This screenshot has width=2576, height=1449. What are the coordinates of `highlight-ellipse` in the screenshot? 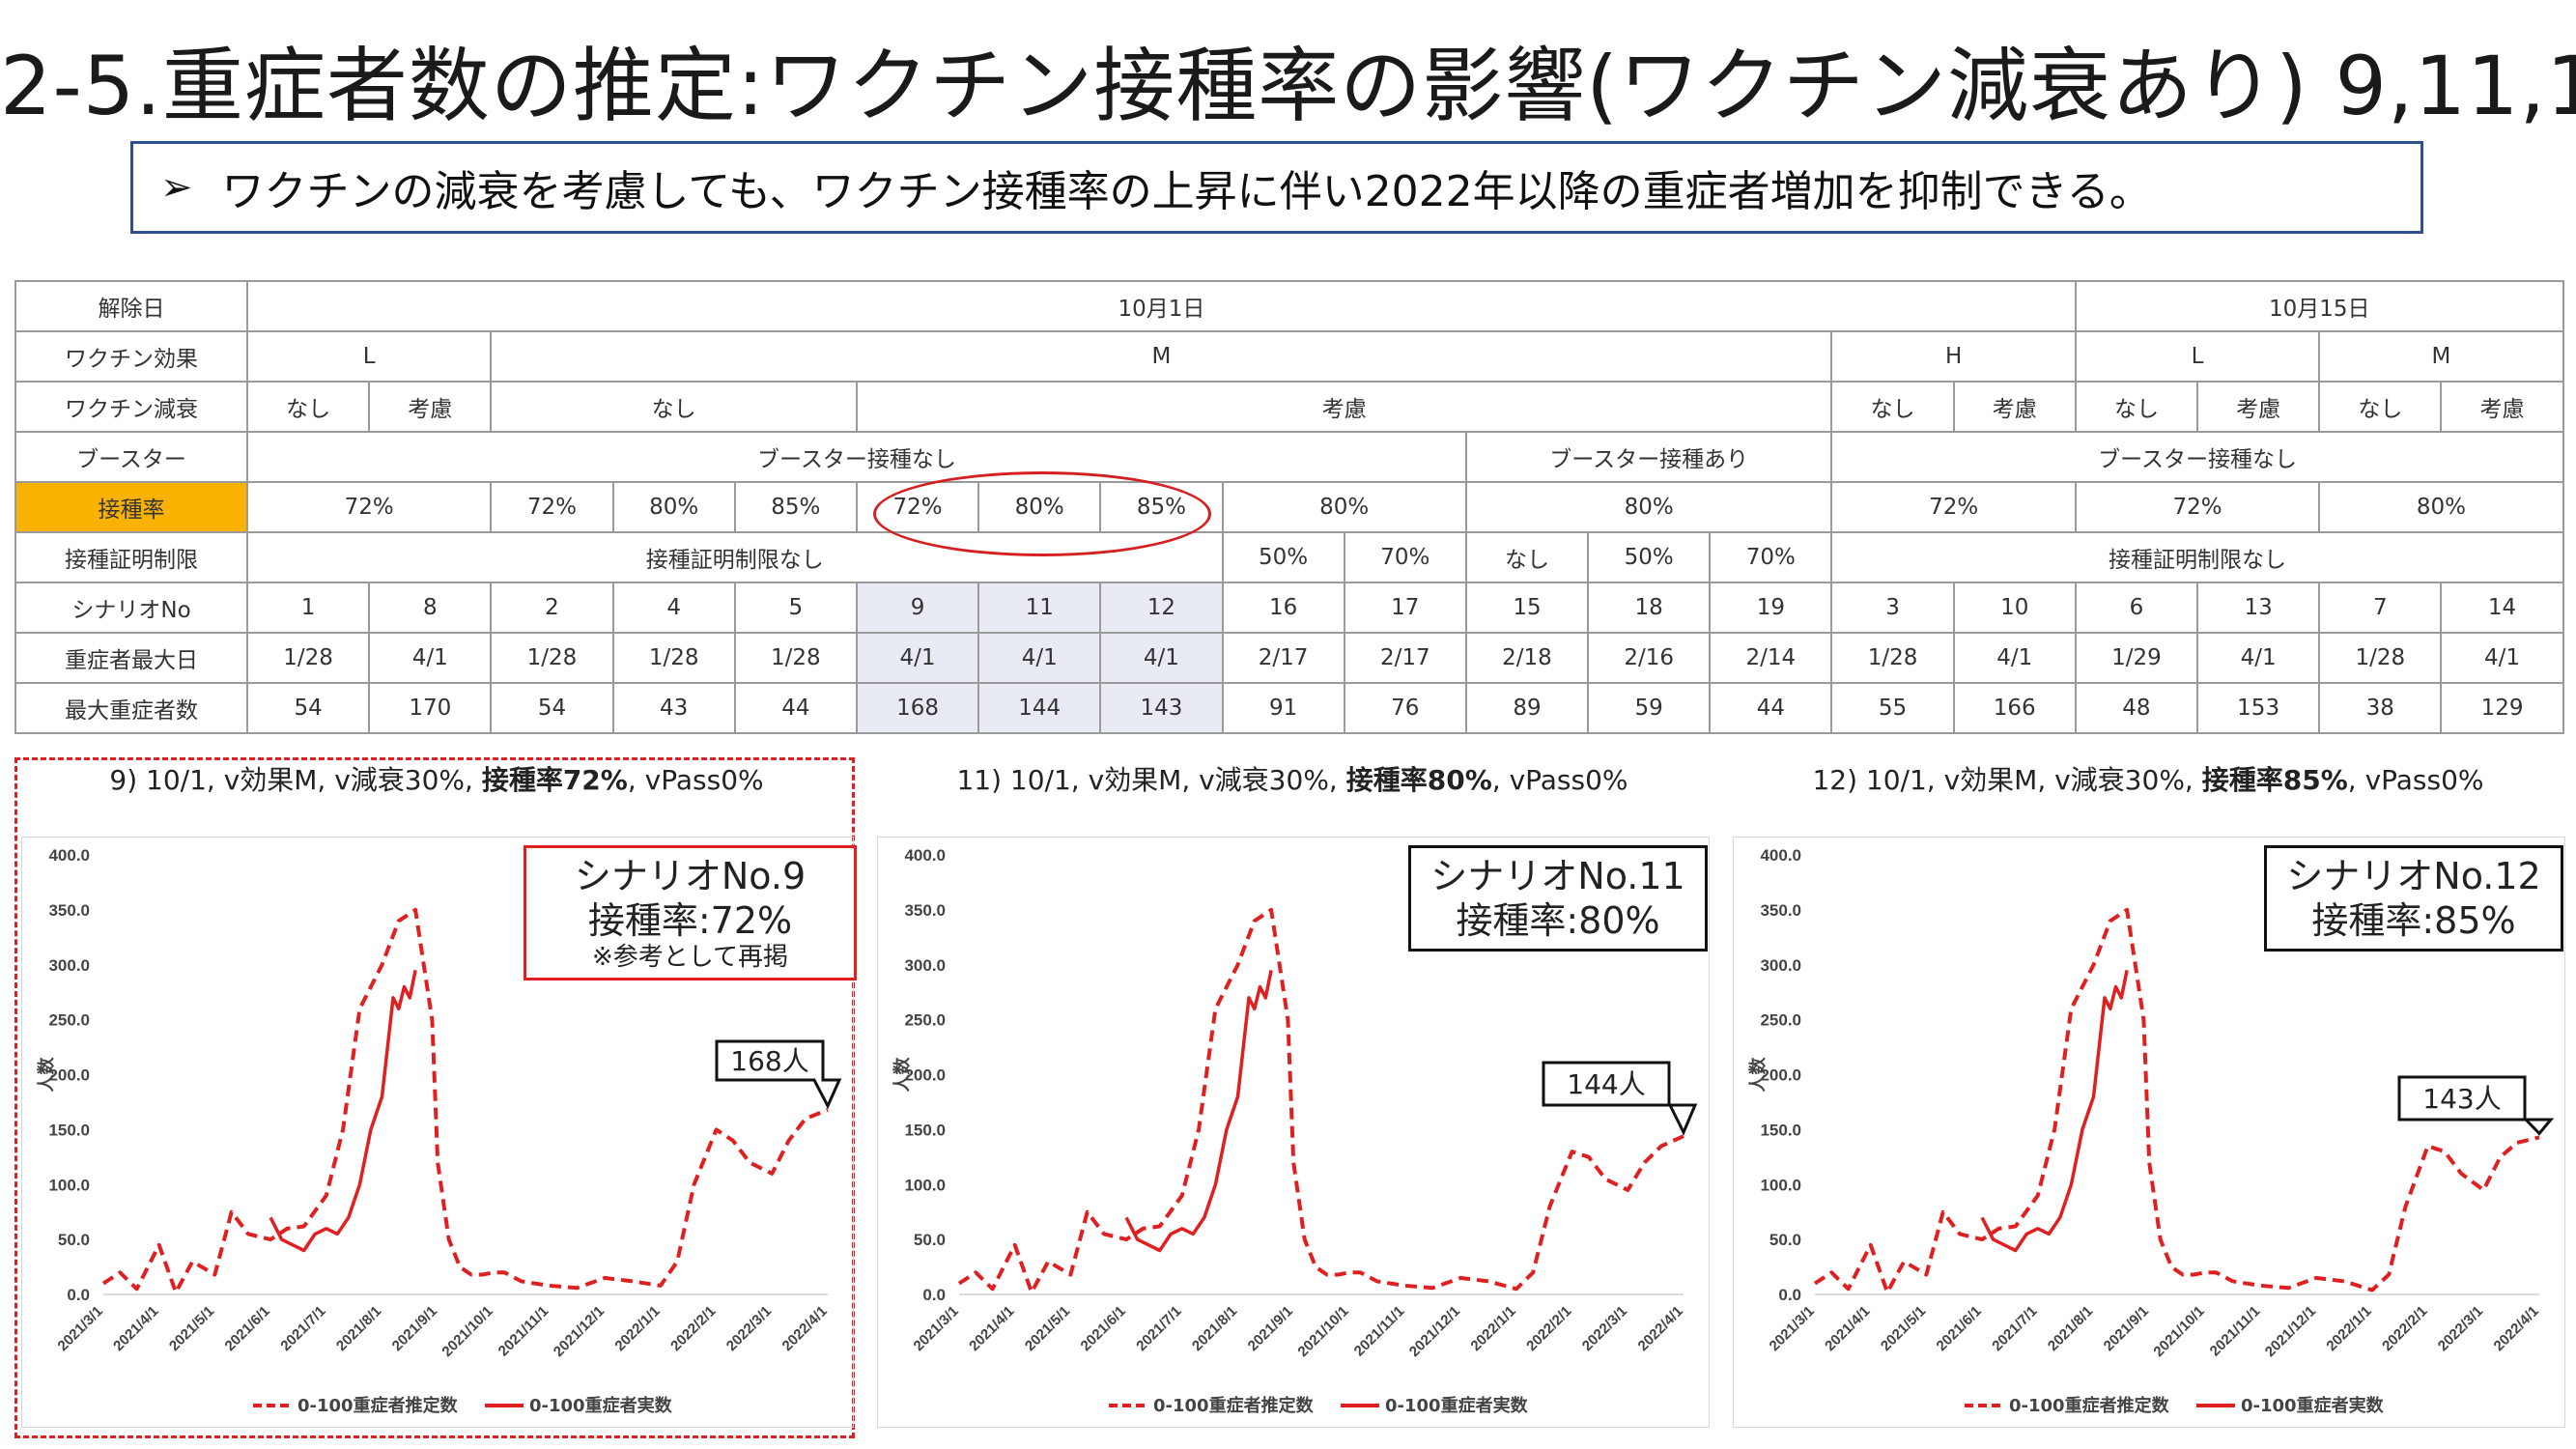 It's located at (1042, 513).